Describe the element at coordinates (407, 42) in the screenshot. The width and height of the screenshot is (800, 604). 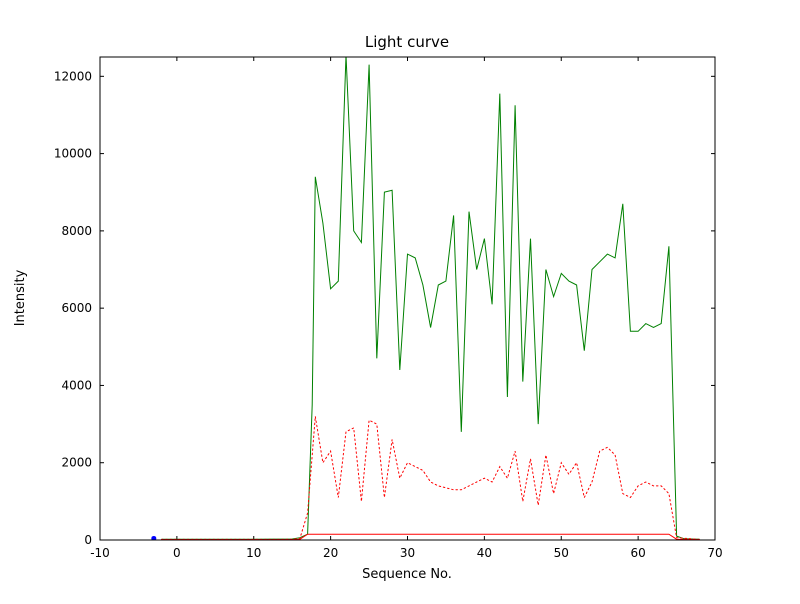
I see `chart-title: Light curve` at that location.